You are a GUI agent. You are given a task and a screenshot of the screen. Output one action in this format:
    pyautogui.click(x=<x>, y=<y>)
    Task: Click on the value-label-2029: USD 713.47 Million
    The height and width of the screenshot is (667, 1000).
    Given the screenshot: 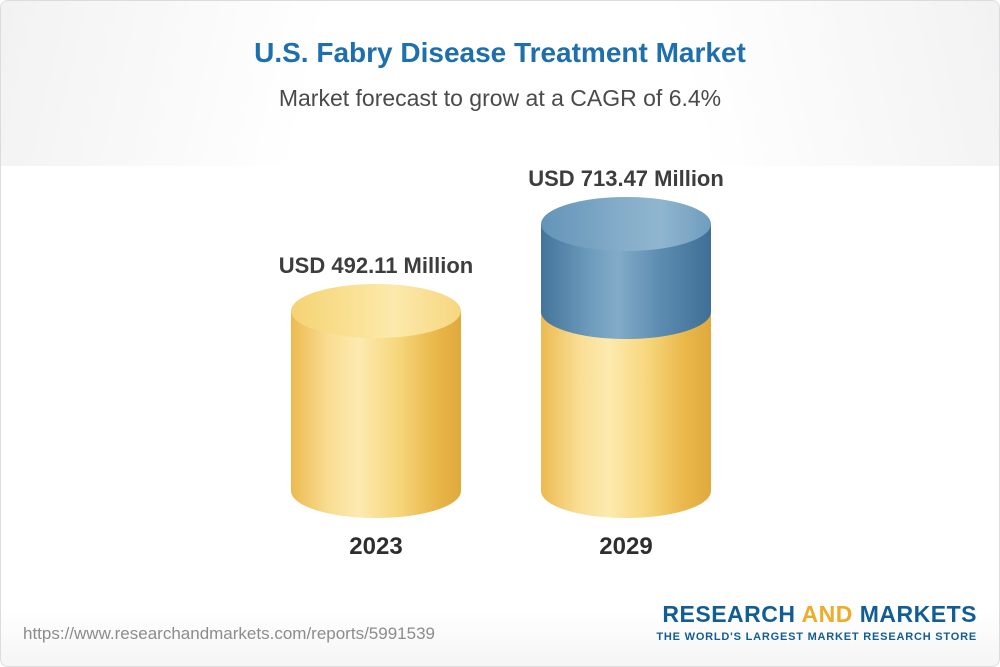 What is the action you would take?
    pyautogui.click(x=626, y=178)
    